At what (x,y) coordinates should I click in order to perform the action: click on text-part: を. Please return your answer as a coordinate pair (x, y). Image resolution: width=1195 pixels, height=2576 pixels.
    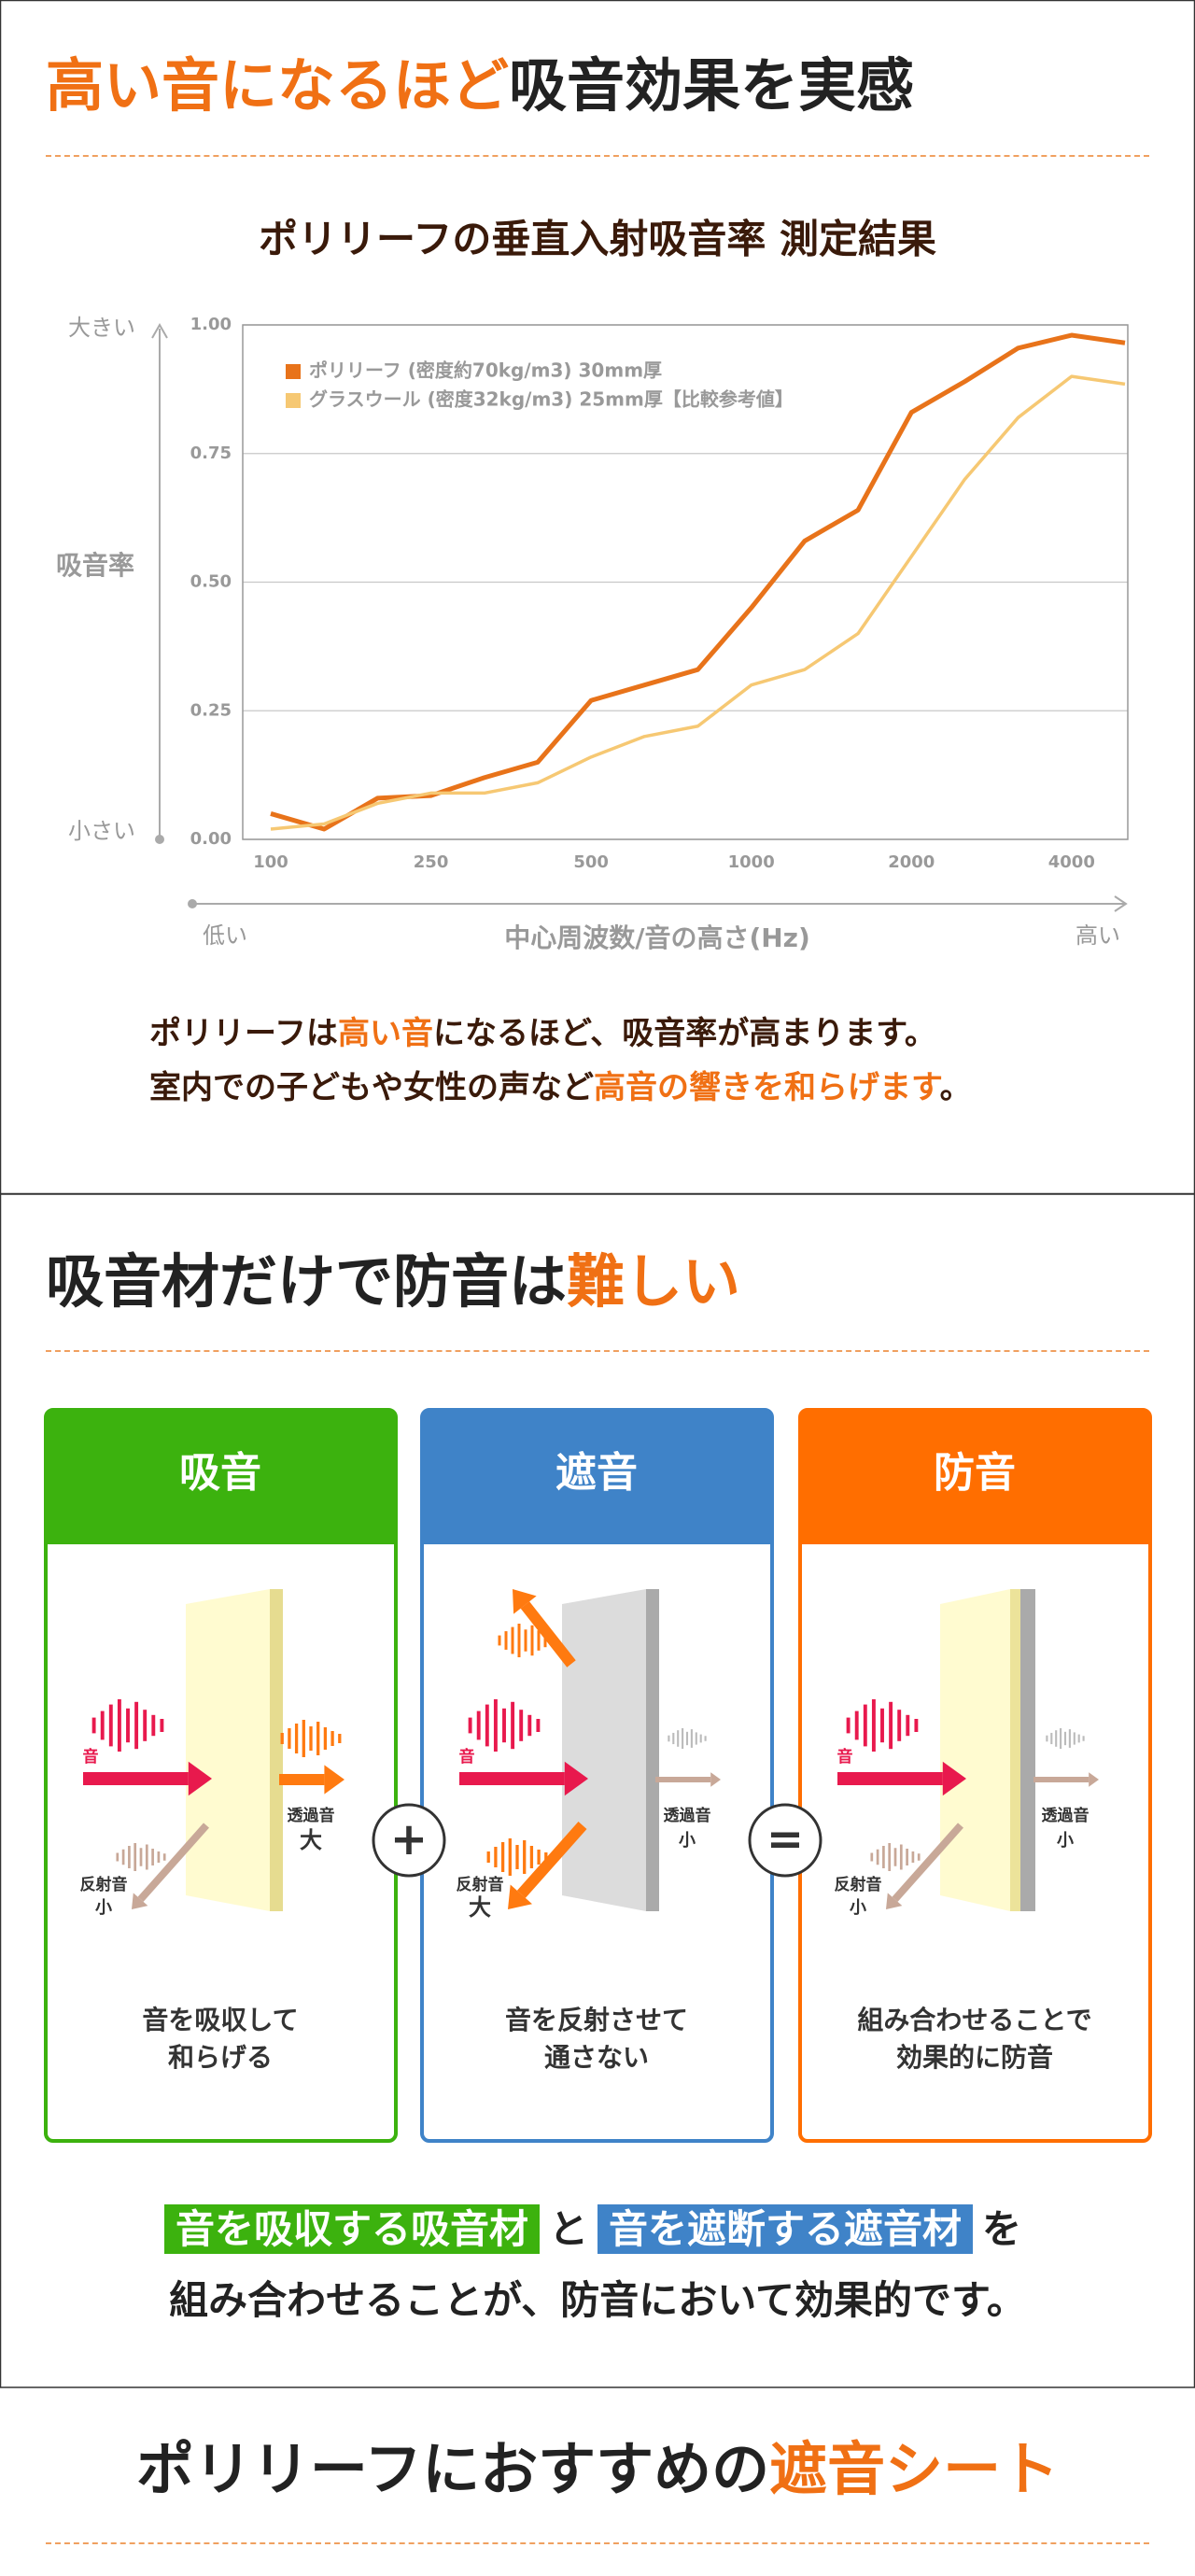
    Looking at the image, I should click on (1002, 2229).